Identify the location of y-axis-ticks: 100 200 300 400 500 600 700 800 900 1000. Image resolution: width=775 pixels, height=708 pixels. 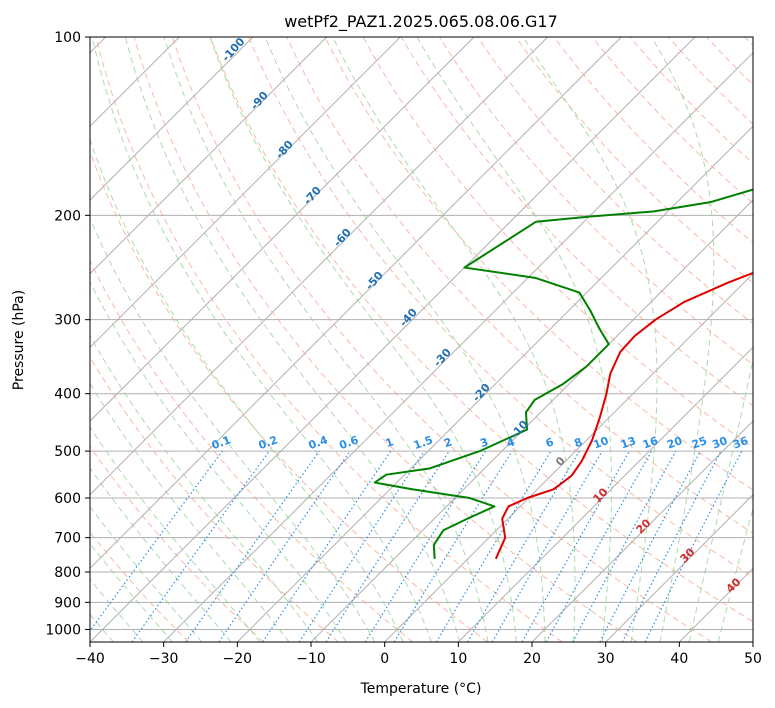
(67, 334).